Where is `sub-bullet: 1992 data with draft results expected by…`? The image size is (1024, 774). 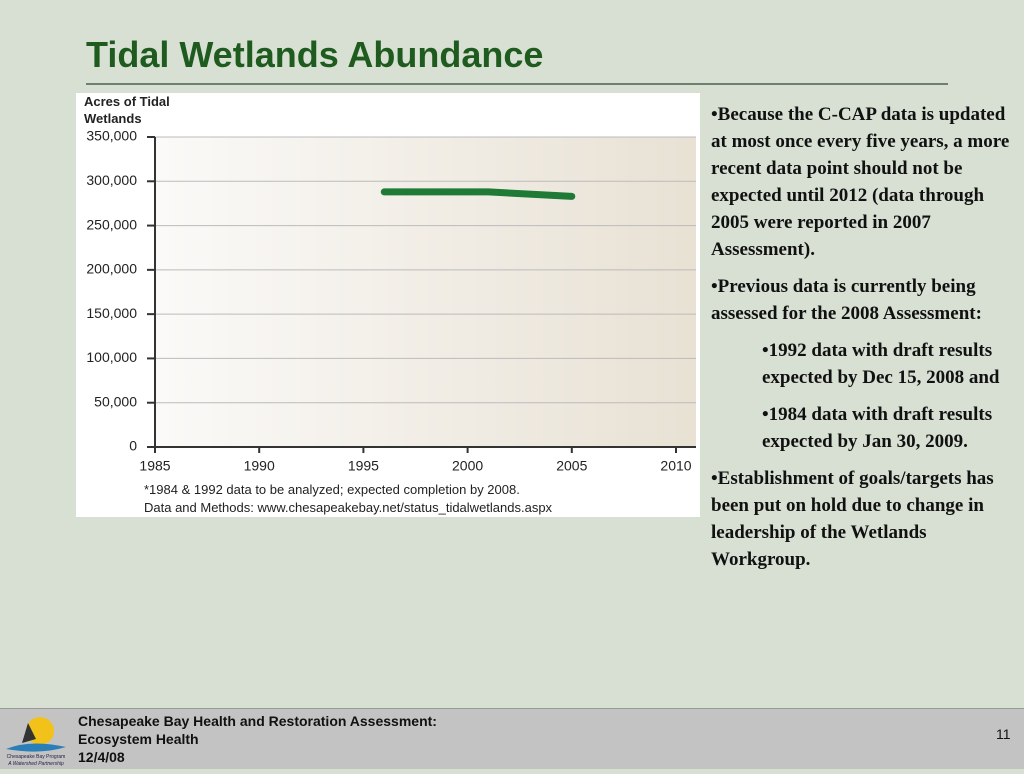
sub-bullet: 1992 data with draft results expected by… is located at coordinates (889, 364).